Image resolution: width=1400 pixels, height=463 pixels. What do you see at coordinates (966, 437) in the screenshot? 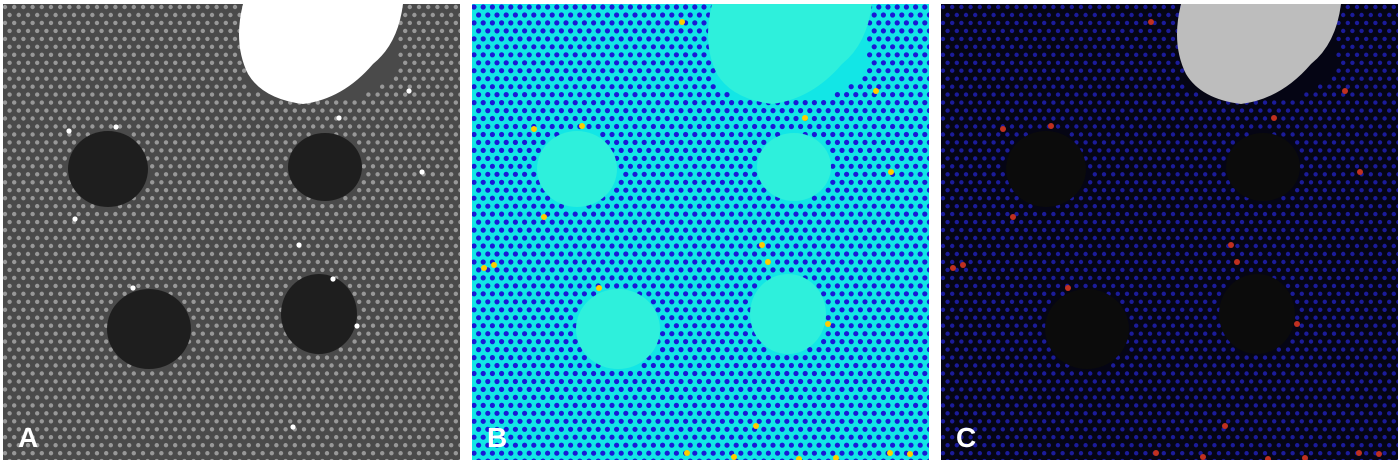
I see `panel-label-c: C` at bounding box center [966, 437].